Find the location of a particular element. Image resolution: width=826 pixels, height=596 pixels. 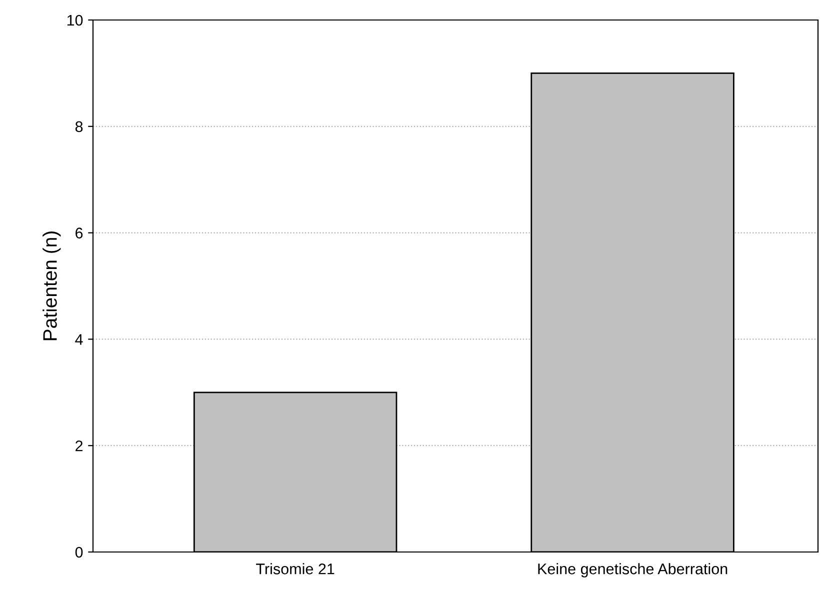

y-tick-label: 8 is located at coordinates (79, 126).